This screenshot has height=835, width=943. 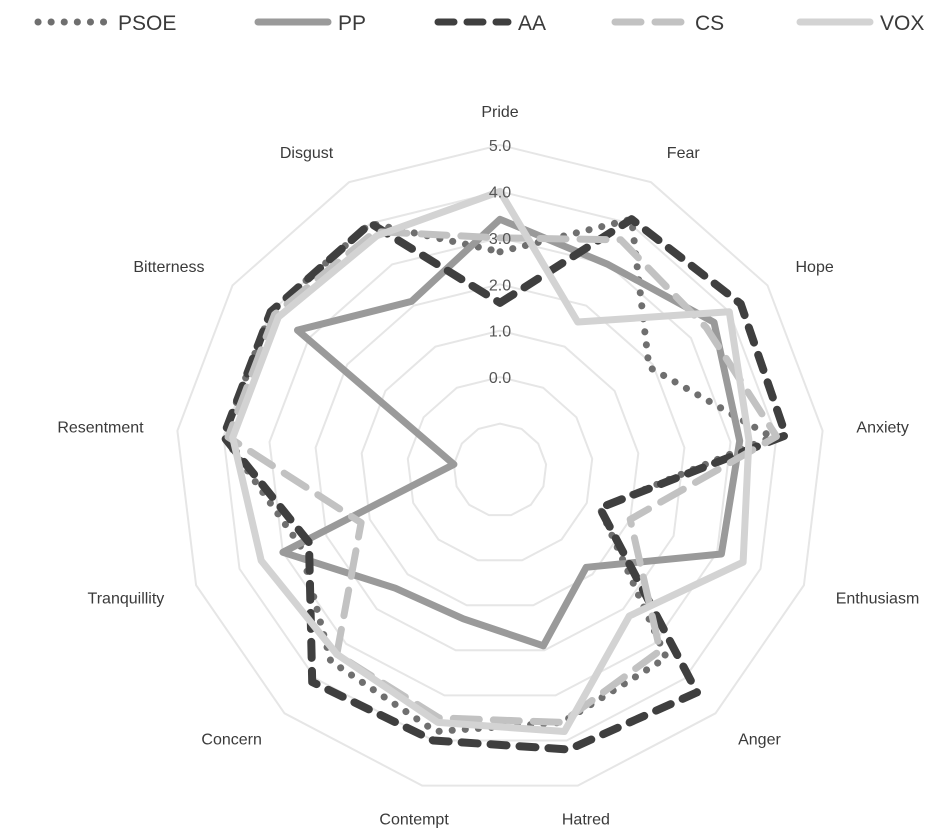 What do you see at coordinates (500, 192) in the screenshot?
I see `tick-label: 4.0` at bounding box center [500, 192].